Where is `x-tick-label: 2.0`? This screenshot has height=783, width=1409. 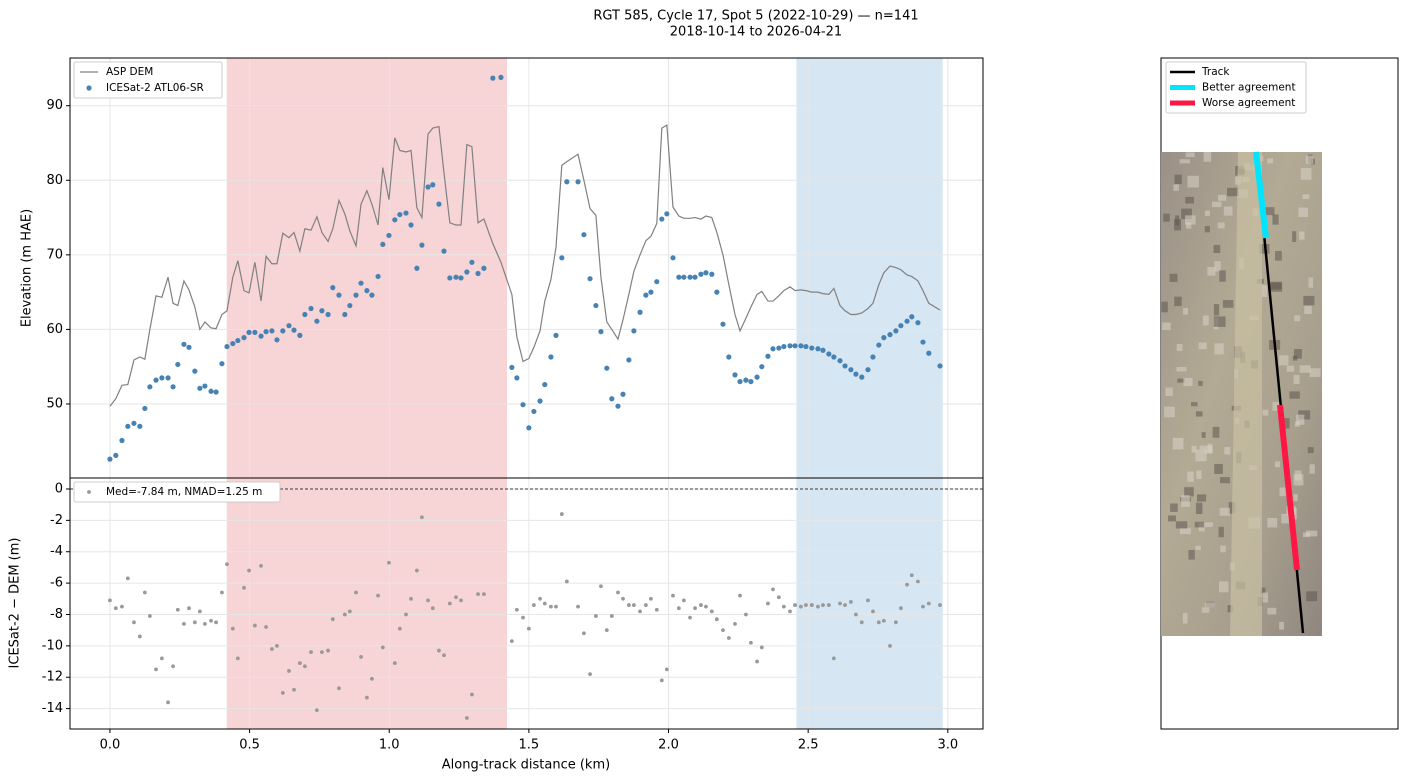 x-tick-label: 2.0 is located at coordinates (668, 745).